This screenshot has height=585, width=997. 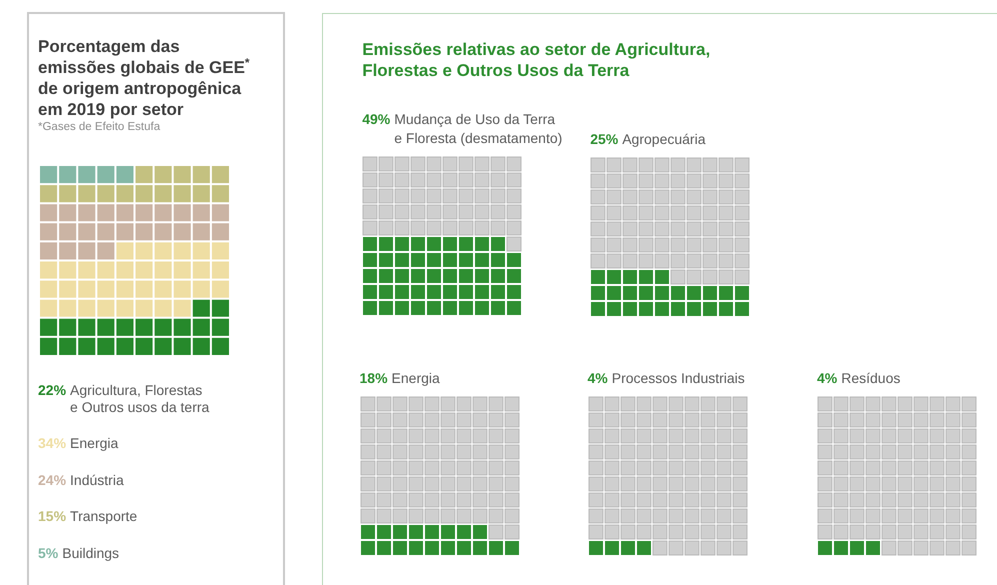 What do you see at coordinates (664, 140) in the screenshot?
I see `category-label: Agropecuária` at bounding box center [664, 140].